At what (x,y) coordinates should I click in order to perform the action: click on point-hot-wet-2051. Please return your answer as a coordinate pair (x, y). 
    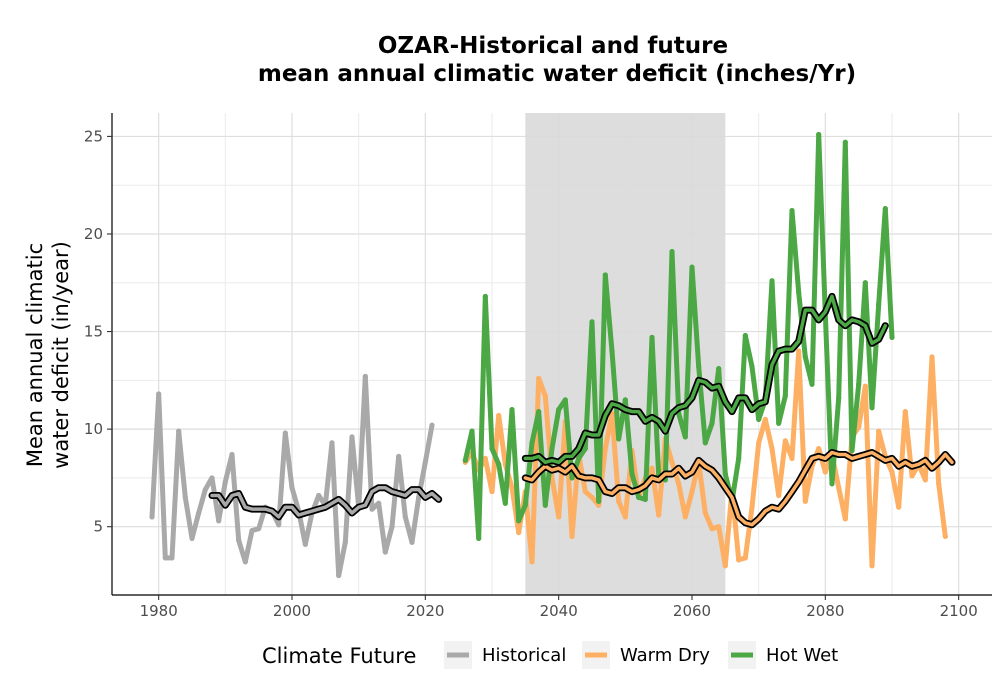
    Looking at the image, I should click on (632, 474).